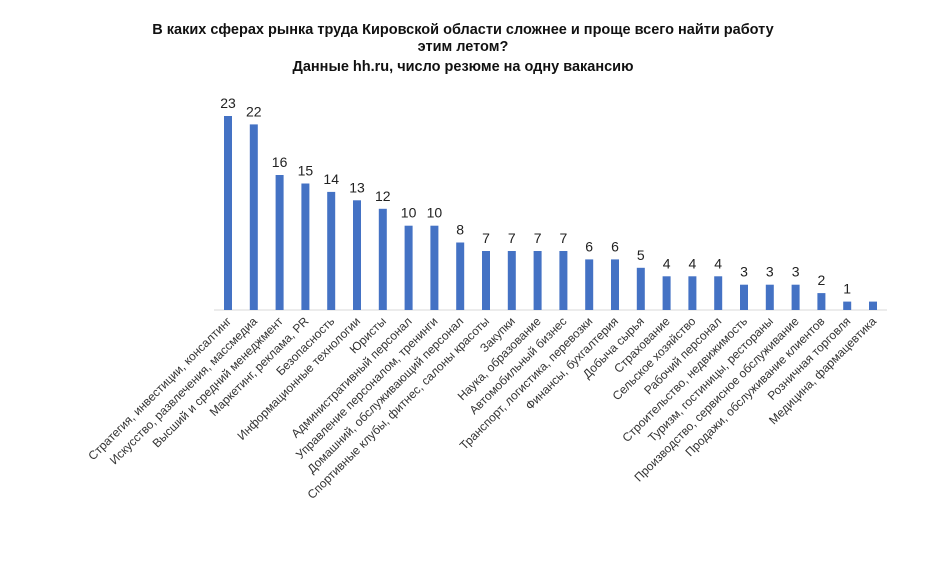 The height and width of the screenshot is (588, 926). Describe the element at coordinates (463, 47) in the screenshot. I see `chart-title-line-2: этим летом?` at that location.